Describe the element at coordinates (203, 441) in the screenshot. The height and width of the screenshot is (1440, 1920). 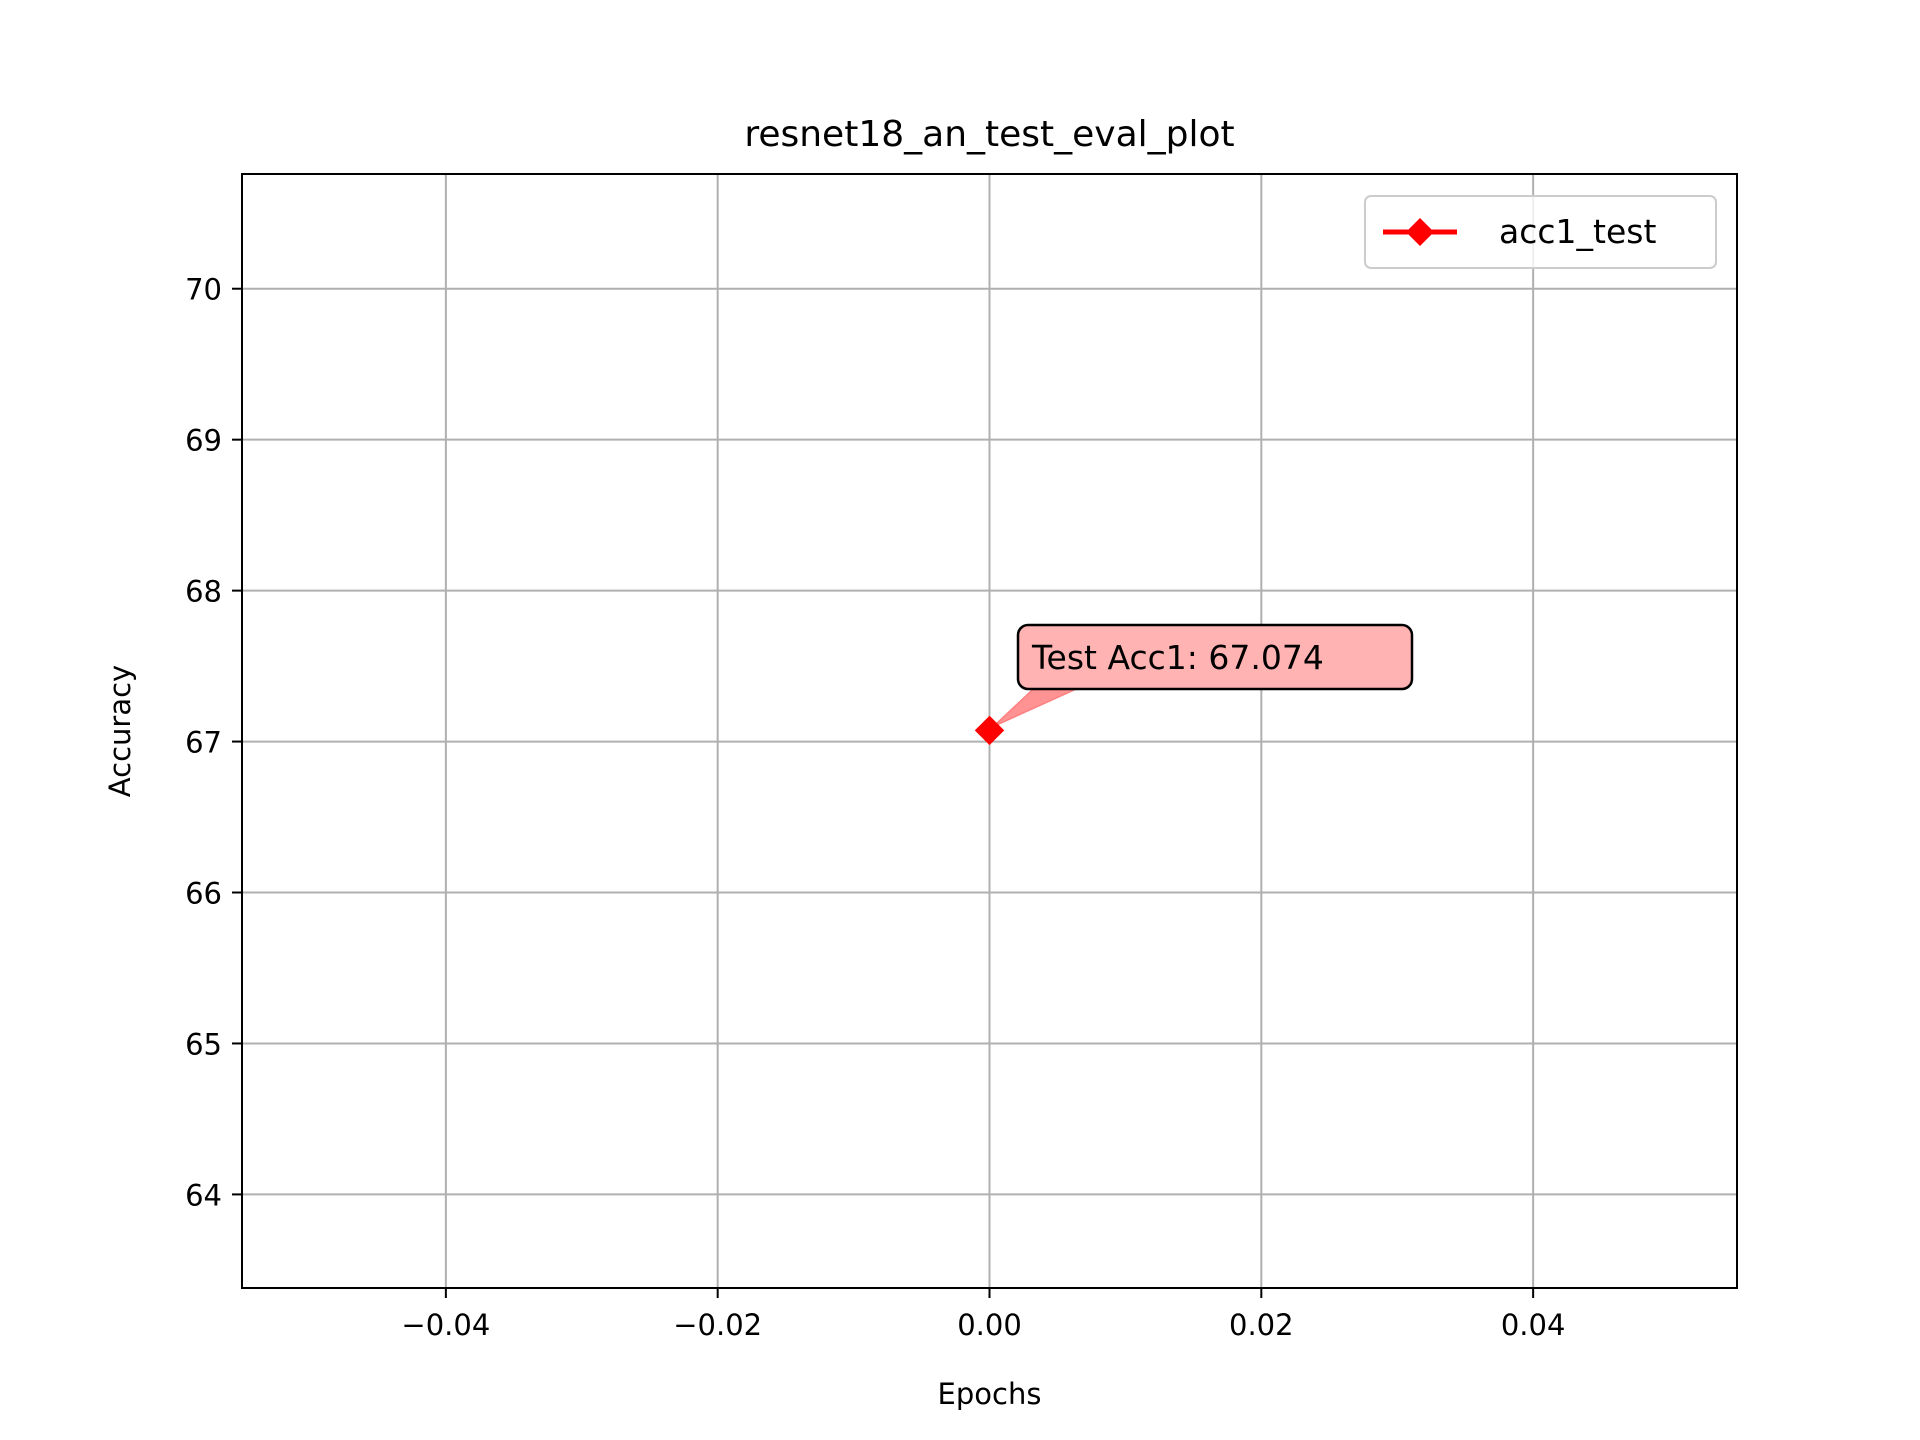
I see `y-tick-label: 69` at that location.